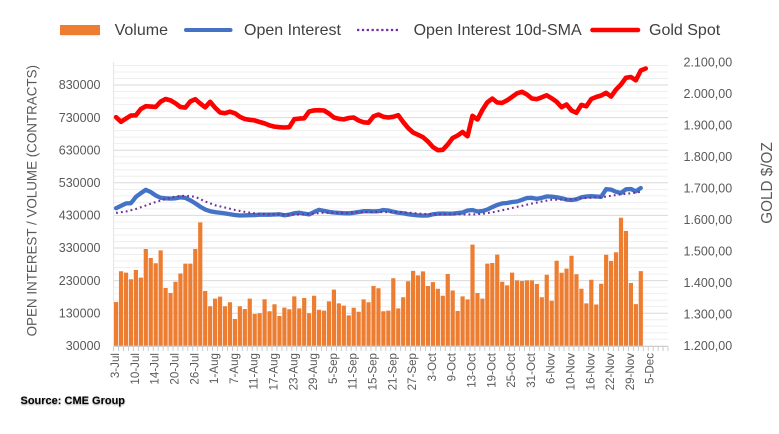 This screenshot has width=779, height=434. Describe the element at coordinates (31, 200) in the screenshot. I see `svg-text:OPEN INTEREST / VOLUME (CONTRA: OPEN INTEREST / VOLUME (CONTRACTS)` at that location.